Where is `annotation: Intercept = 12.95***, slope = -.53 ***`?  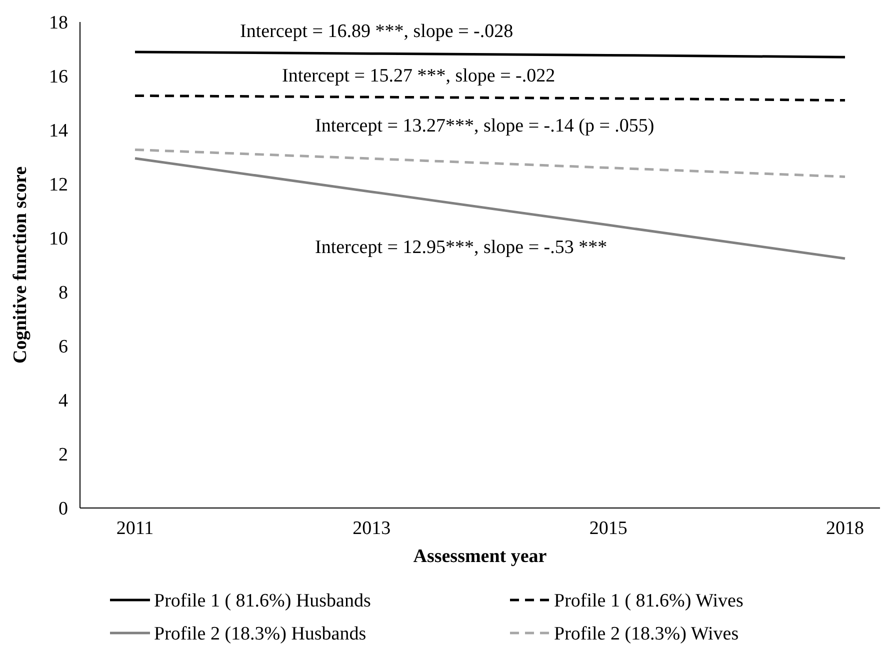
annotation: Intercept = 12.95***, slope = -.53 *** is located at coordinates (461, 247).